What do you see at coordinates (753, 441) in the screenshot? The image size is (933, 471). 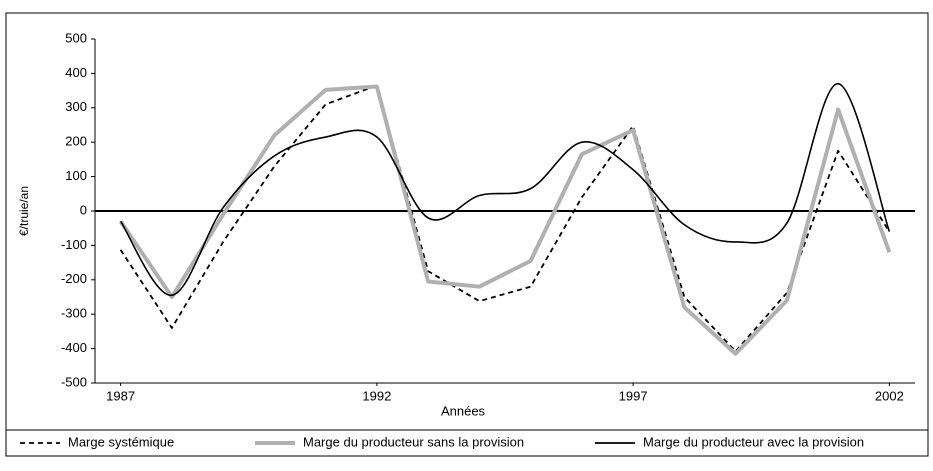 I see `legend-label: Marge du producteur avec la provision` at bounding box center [753, 441].